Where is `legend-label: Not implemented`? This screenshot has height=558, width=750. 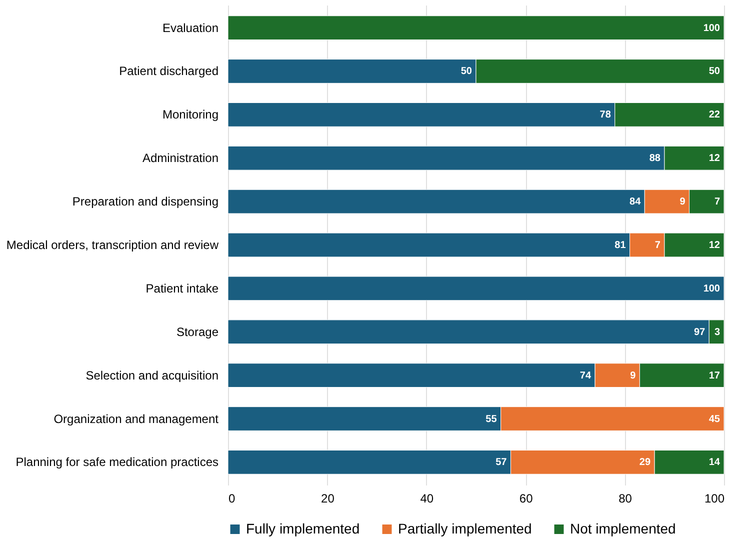
legend-label: Not implemented is located at coordinates (623, 528).